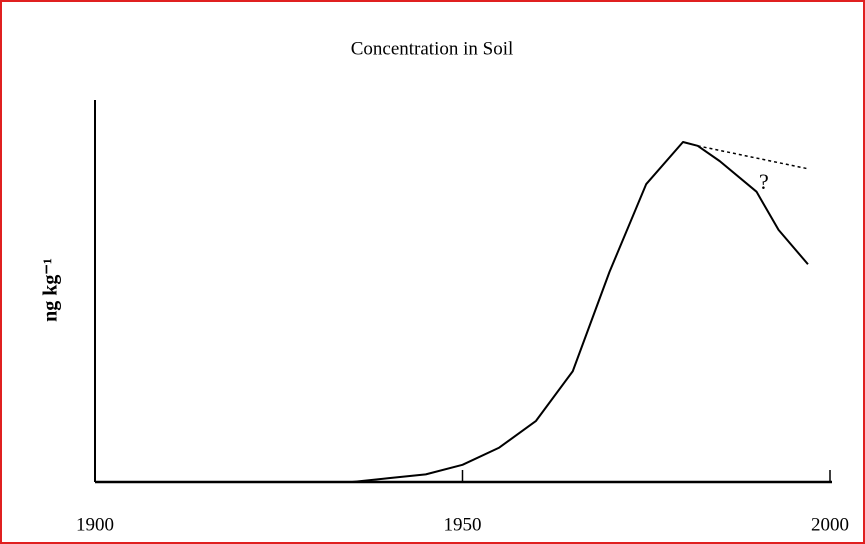  I want to click on x-tick-label: 1900, so click(95, 524).